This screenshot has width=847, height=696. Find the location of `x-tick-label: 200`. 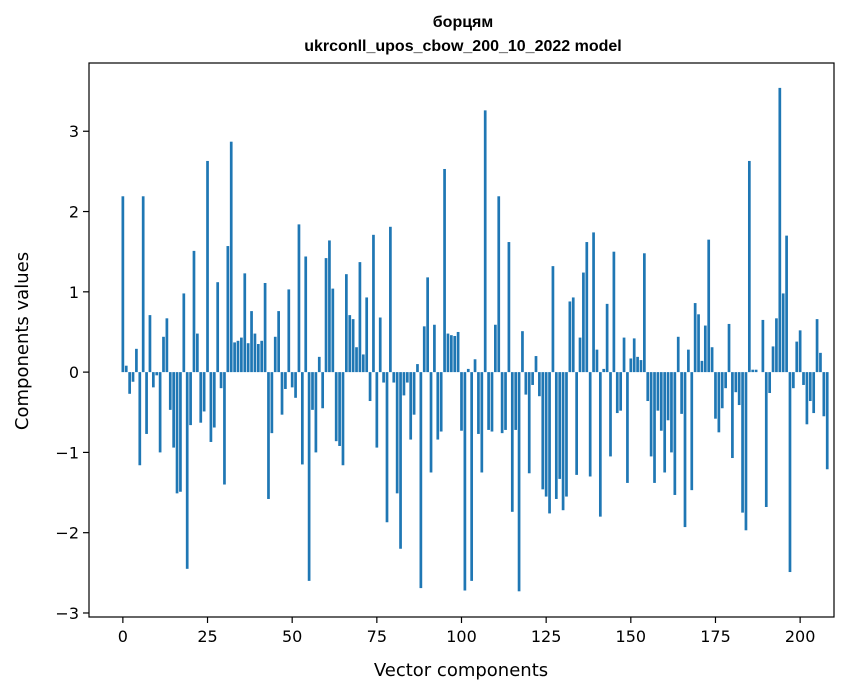

x-tick-label: 200 is located at coordinates (800, 636).